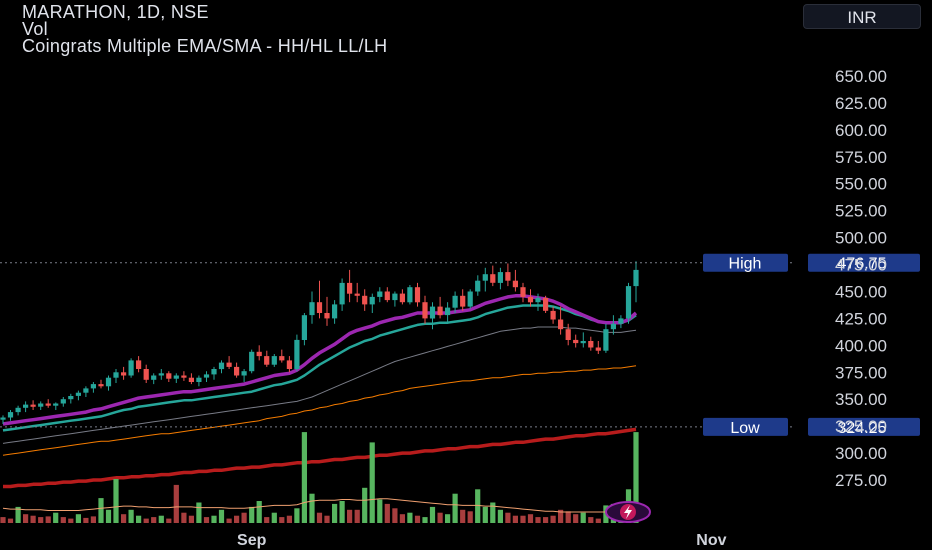 Image resolution: width=932 pixels, height=550 pixels. Describe the element at coordinates (861, 372) in the screenshot. I see `price-tick-label: 375.00` at that location.